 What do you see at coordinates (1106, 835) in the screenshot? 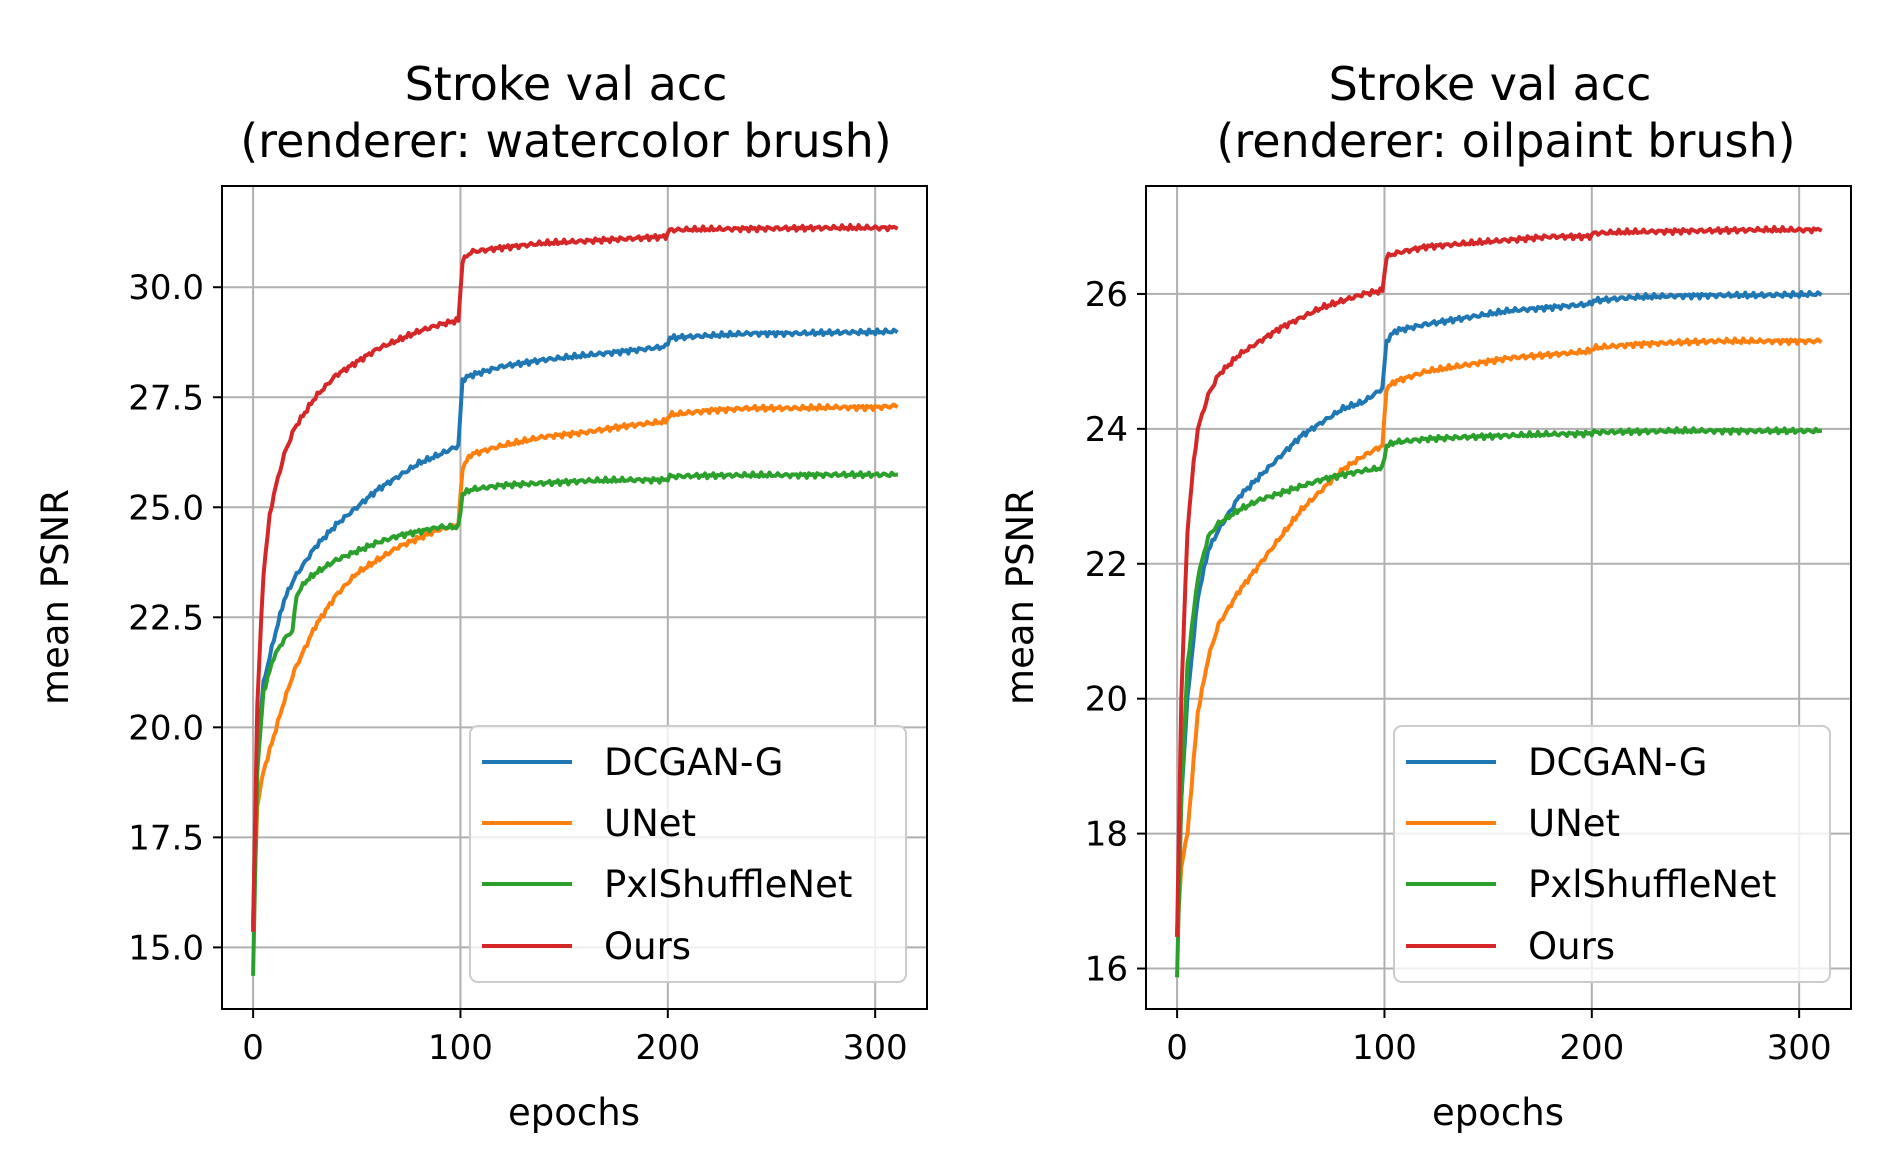
I see `y-tick-label: 18` at bounding box center [1106, 835].